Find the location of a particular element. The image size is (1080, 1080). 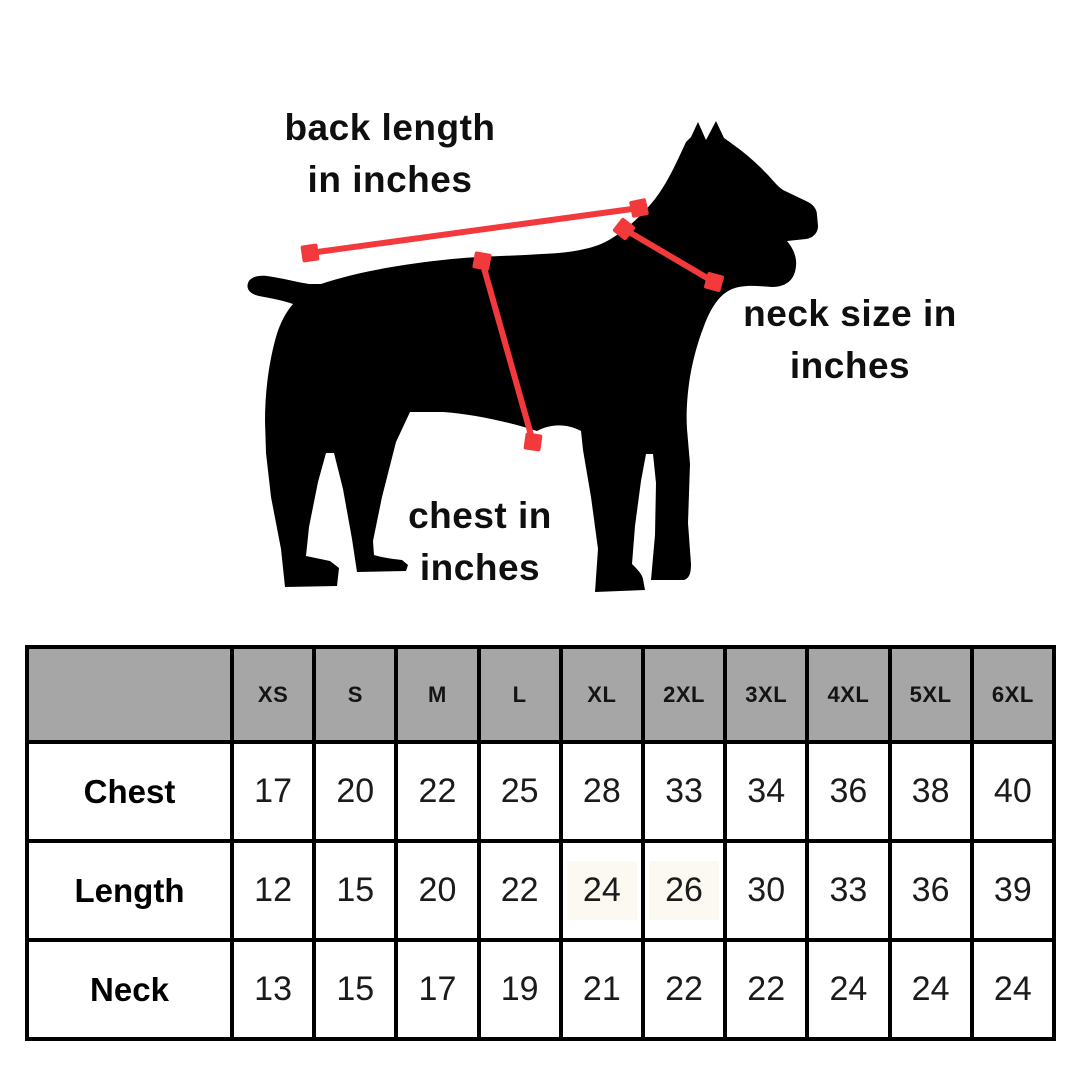

size-value-cell: 25 is located at coordinates (519, 791).